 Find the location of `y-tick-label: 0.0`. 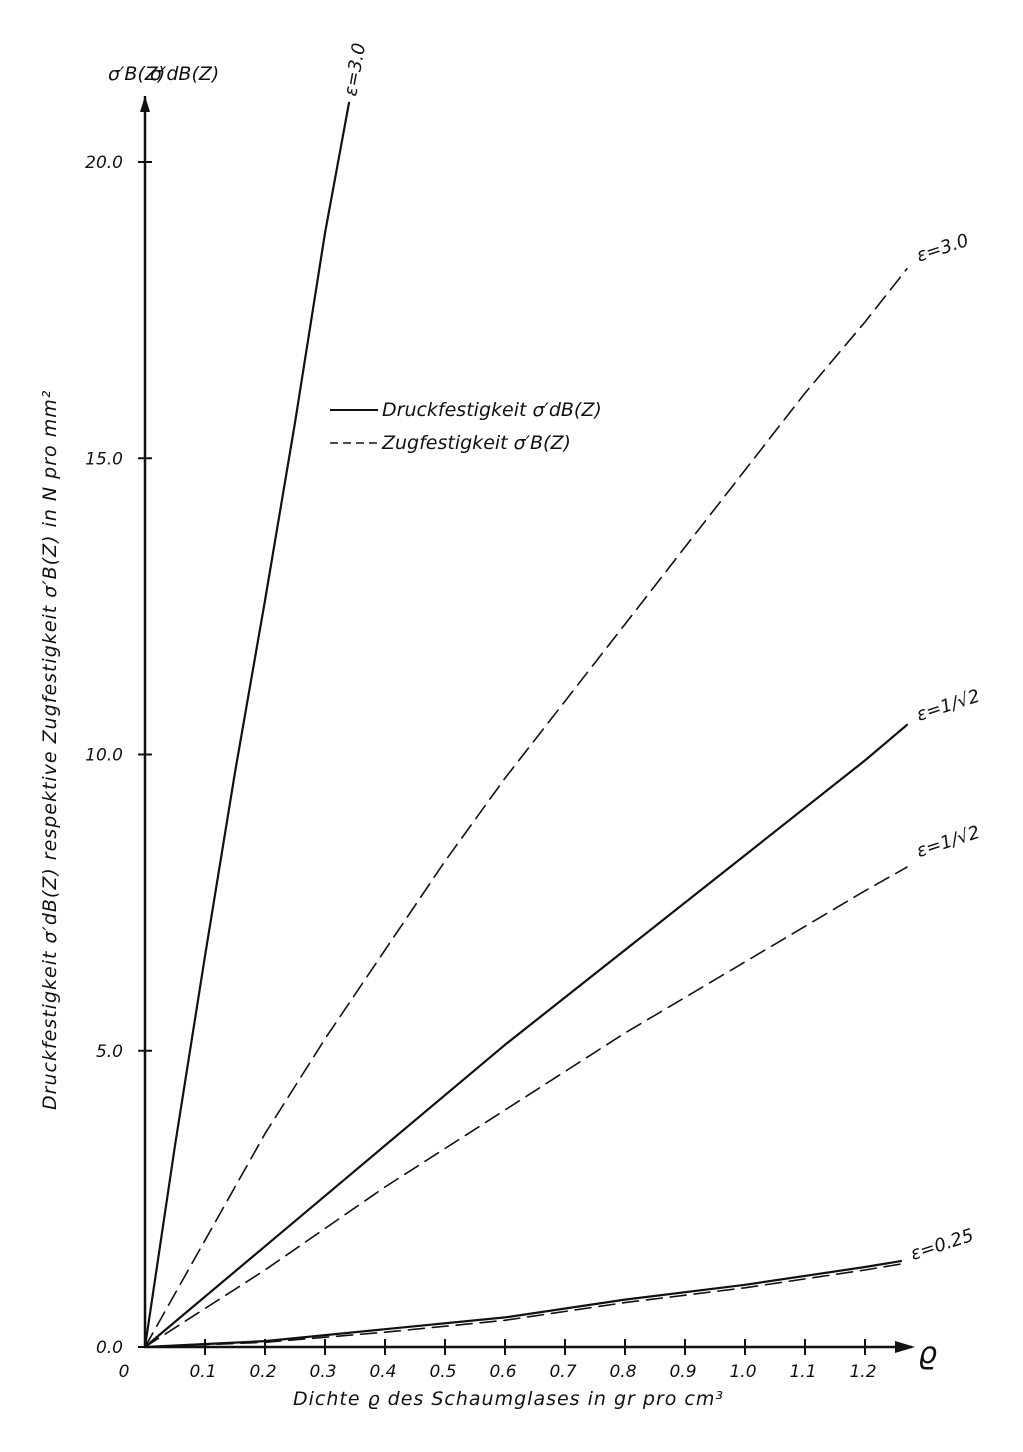

y-tick-label: 0.0 is located at coordinates (109, 1348).